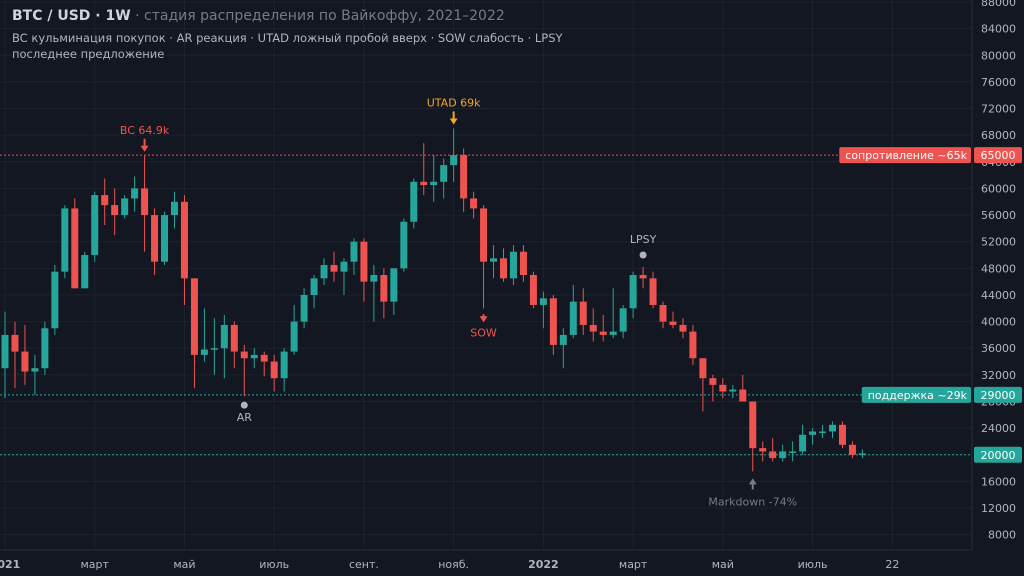 Image resolution: width=1024 pixels, height=576 pixels. I want to click on annotation-label: Markdown -74%, so click(752, 501).